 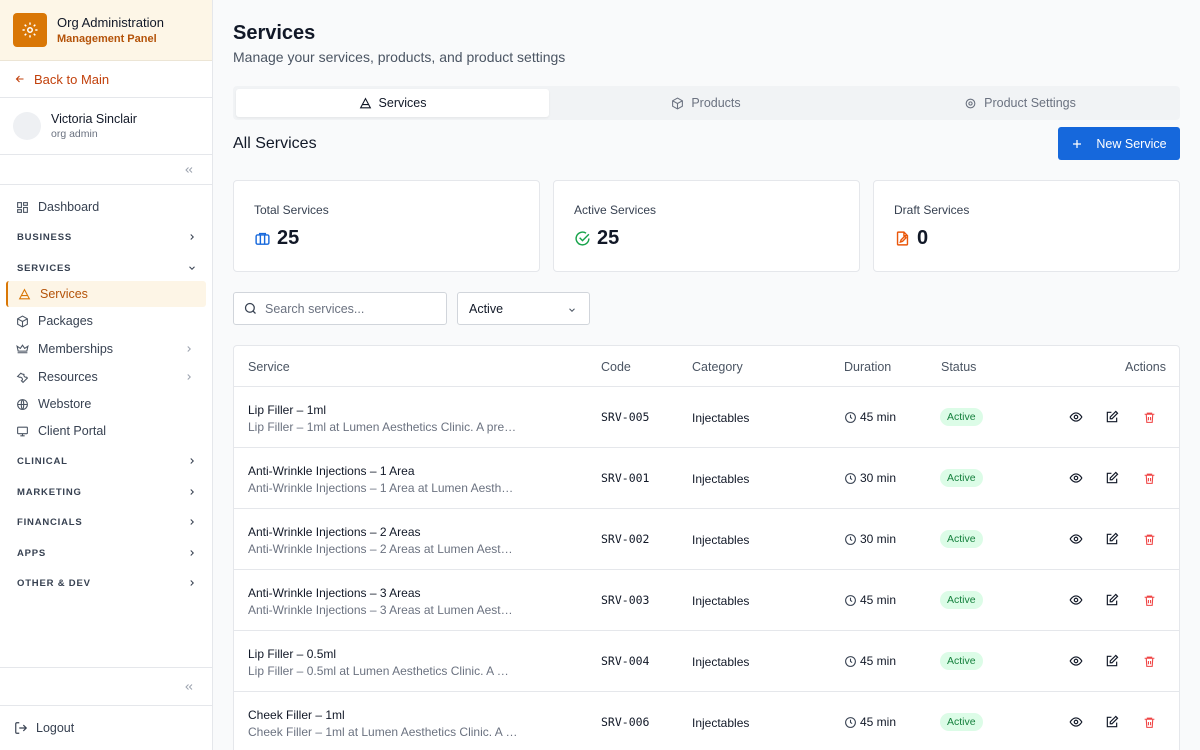 I want to click on section-label: FINANCIALS, so click(x=50, y=522).